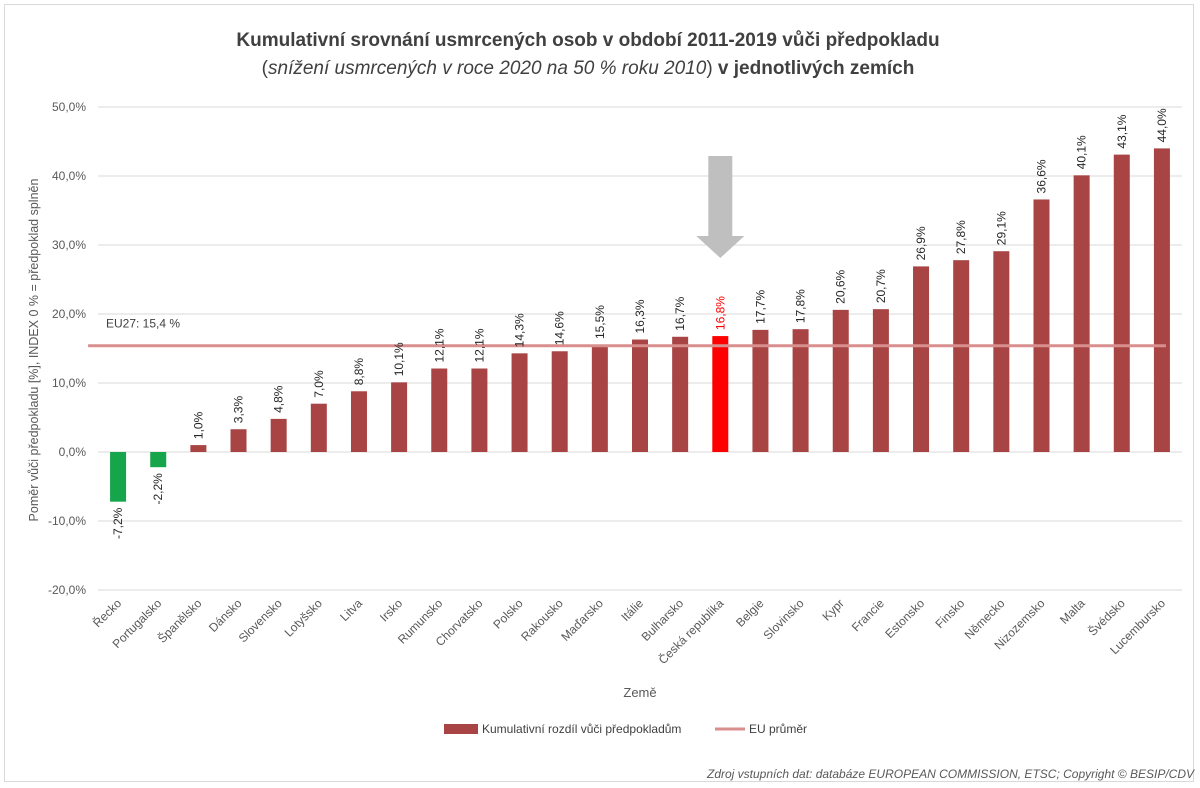  Describe the element at coordinates (801, 306) in the screenshot. I see `data-label: 17,8%` at that location.